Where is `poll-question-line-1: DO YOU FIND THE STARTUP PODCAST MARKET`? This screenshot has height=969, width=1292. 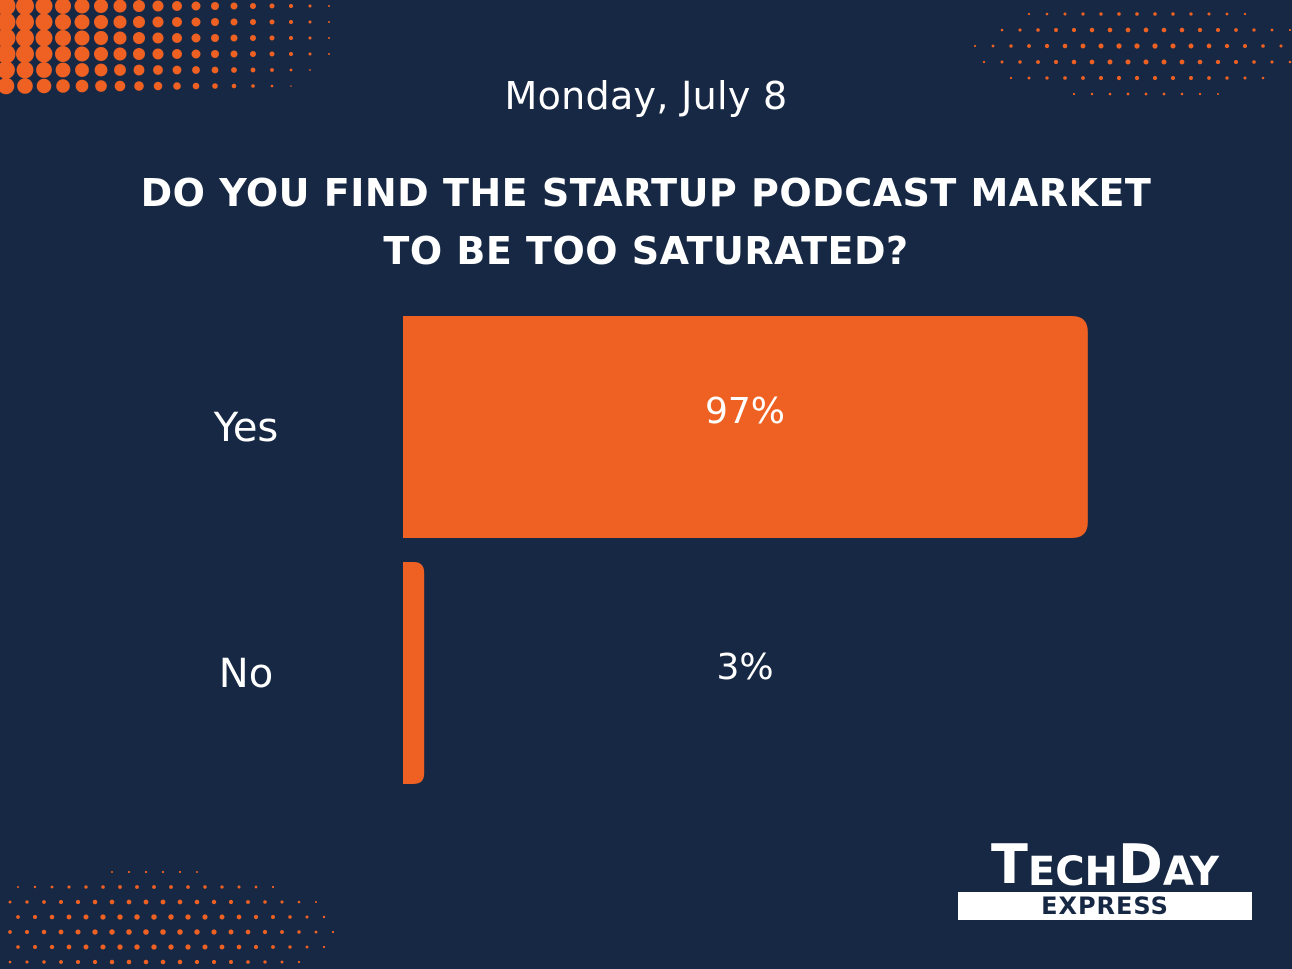
poll-question-line-1: DO YOU FIND THE STARTUP PODCAST MARKET is located at coordinates (646, 193).